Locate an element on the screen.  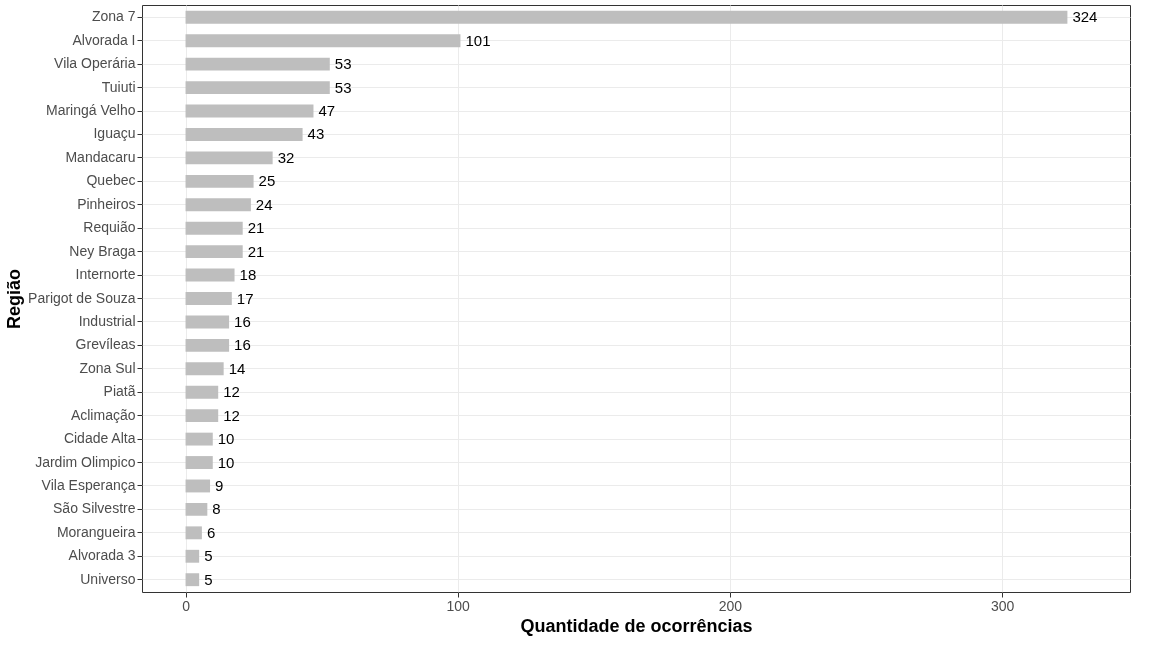
y-tick-label: Aclimação is located at coordinates (103, 414).